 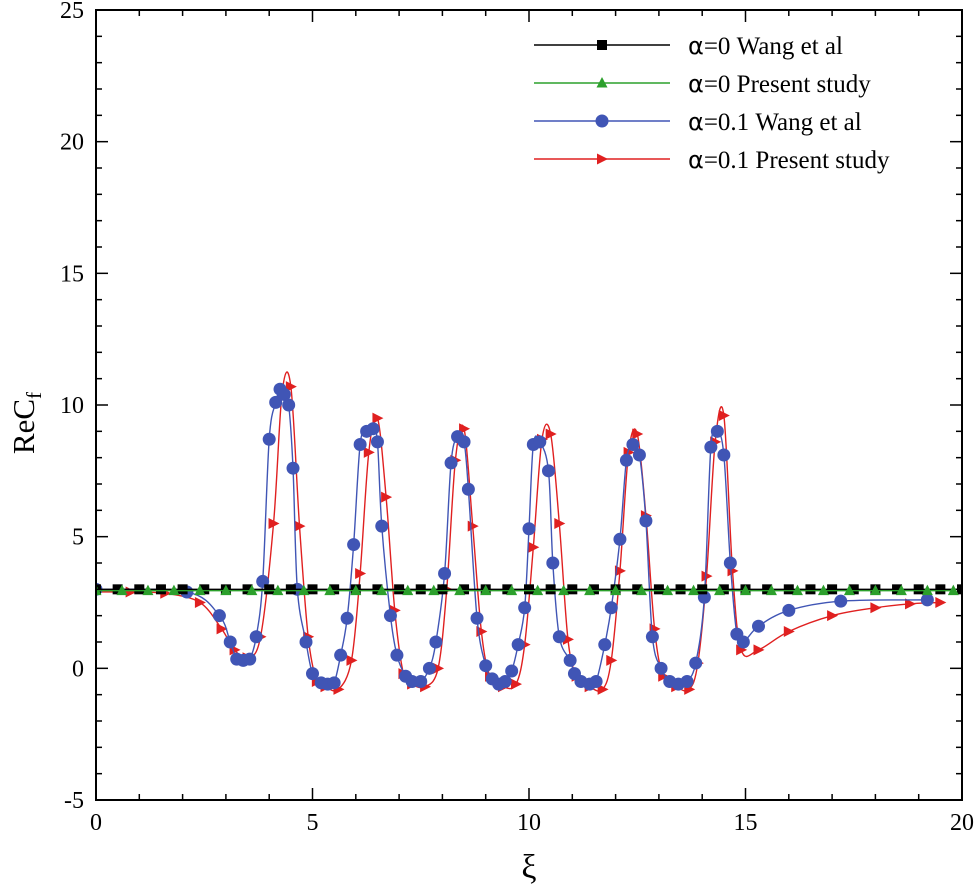 What do you see at coordinates (23, 426) in the screenshot?
I see `y-axis-title-main: ReC` at bounding box center [23, 426].